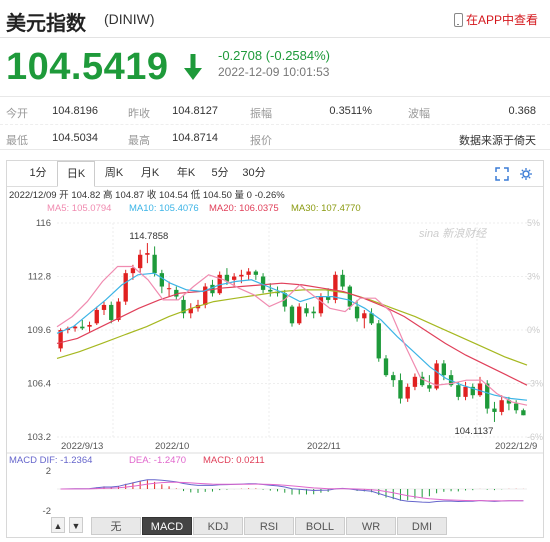 Image resolution: width=550 pixels, height=542 pixels. I want to click on indicator-kdj: KDJ, so click(218, 526).